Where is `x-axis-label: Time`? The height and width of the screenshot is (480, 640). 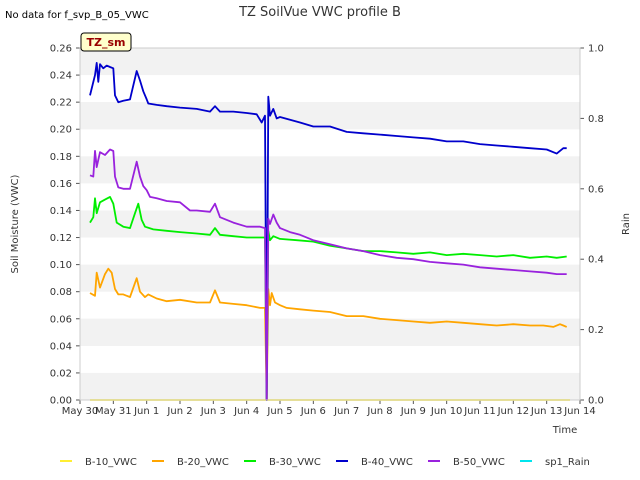
x-axis-label: Time is located at coordinates (564, 430).